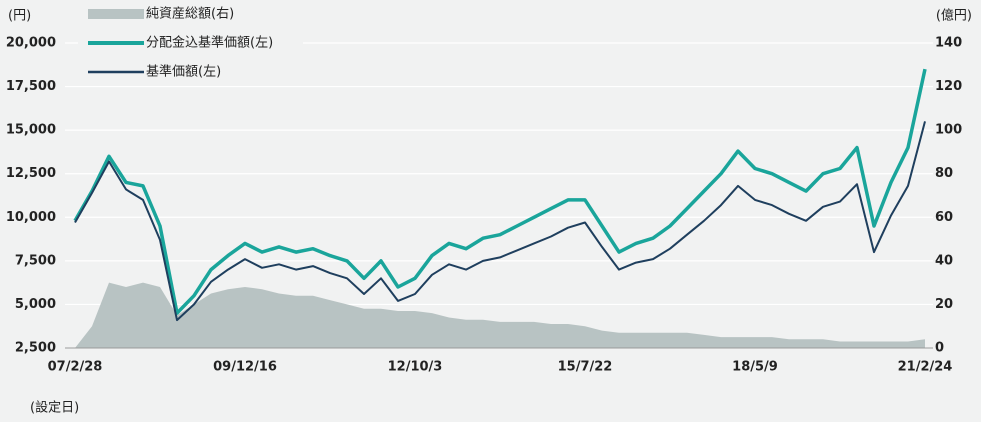  What do you see at coordinates (31, 217) in the screenshot?
I see `y-tick-label: 10,000` at bounding box center [31, 217].